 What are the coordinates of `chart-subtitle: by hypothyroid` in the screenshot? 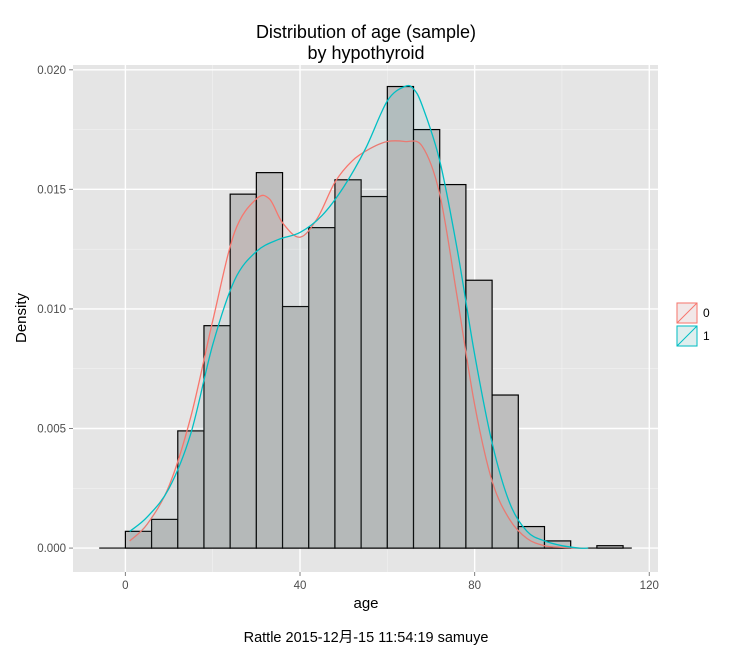 It's located at (365, 53).